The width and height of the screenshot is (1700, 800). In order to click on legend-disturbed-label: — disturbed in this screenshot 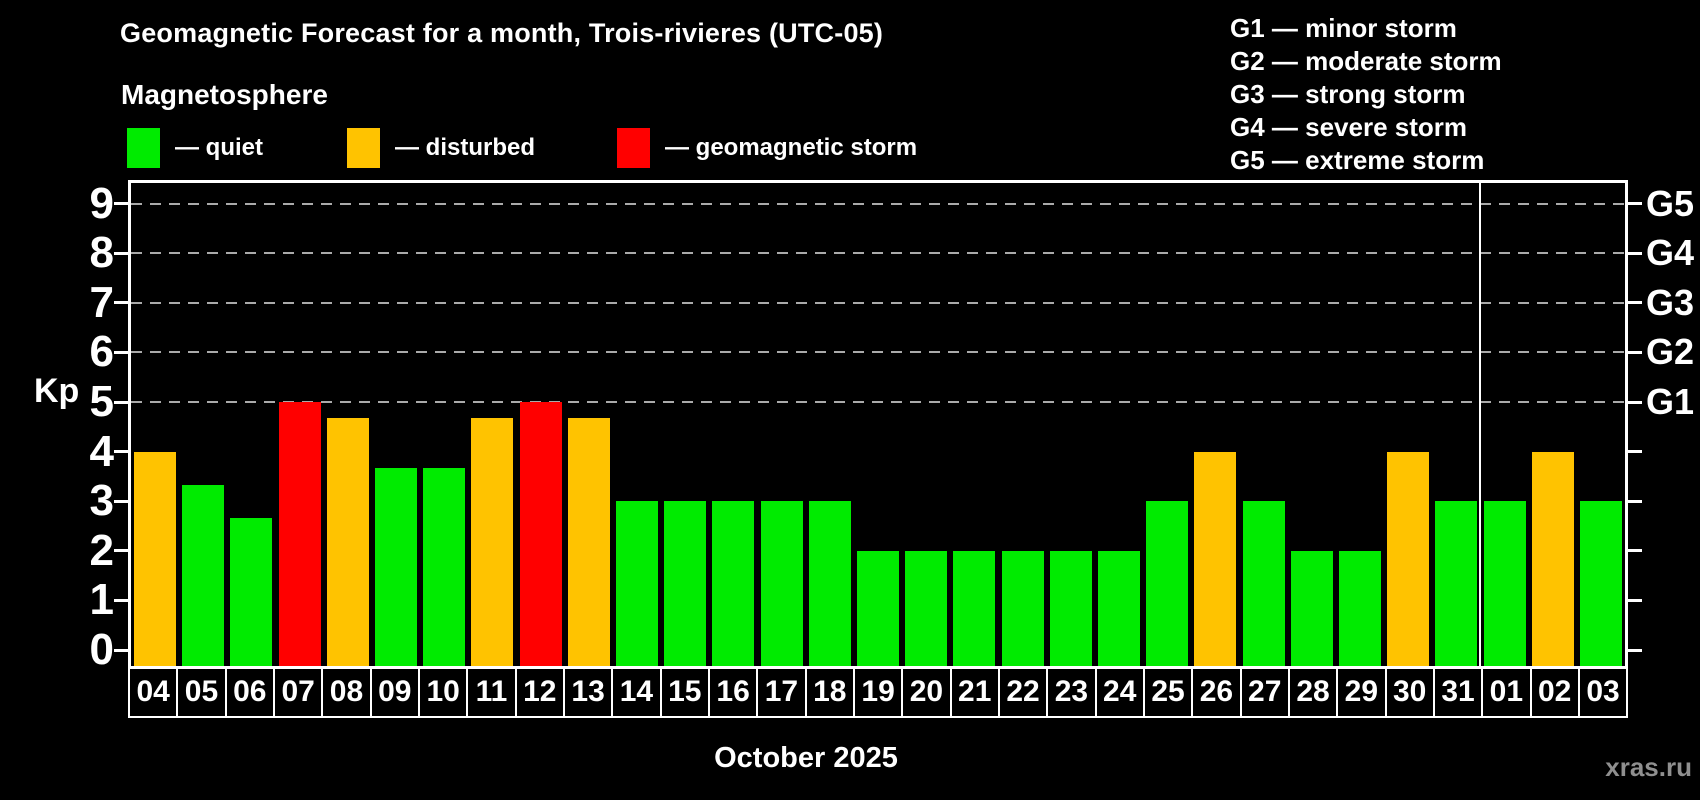, I will do `click(465, 147)`.